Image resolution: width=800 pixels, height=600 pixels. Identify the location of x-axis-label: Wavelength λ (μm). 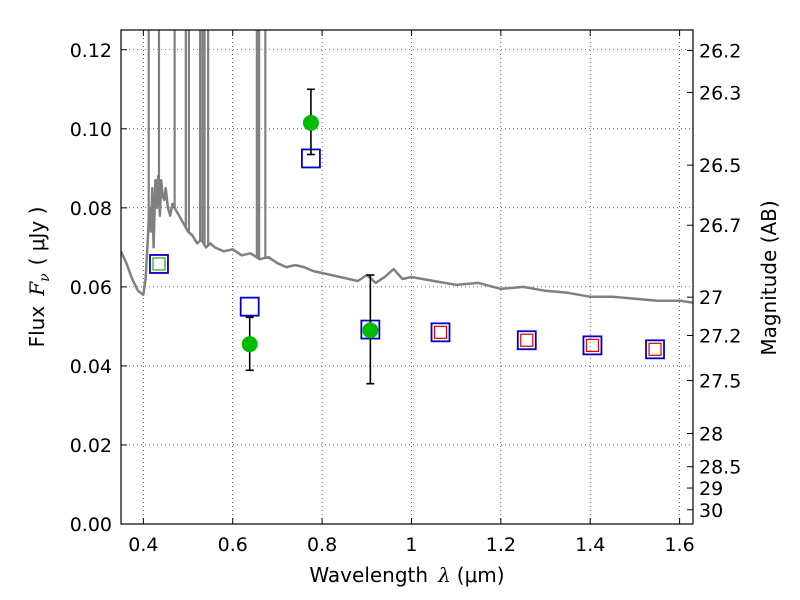
(406, 575).